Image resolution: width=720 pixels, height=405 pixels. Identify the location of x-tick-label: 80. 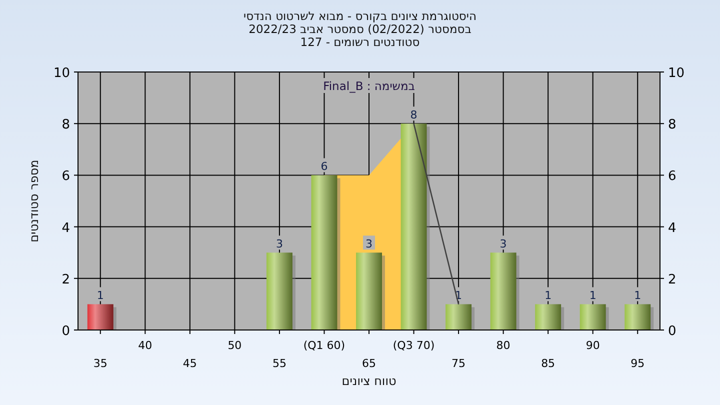
(503, 345).